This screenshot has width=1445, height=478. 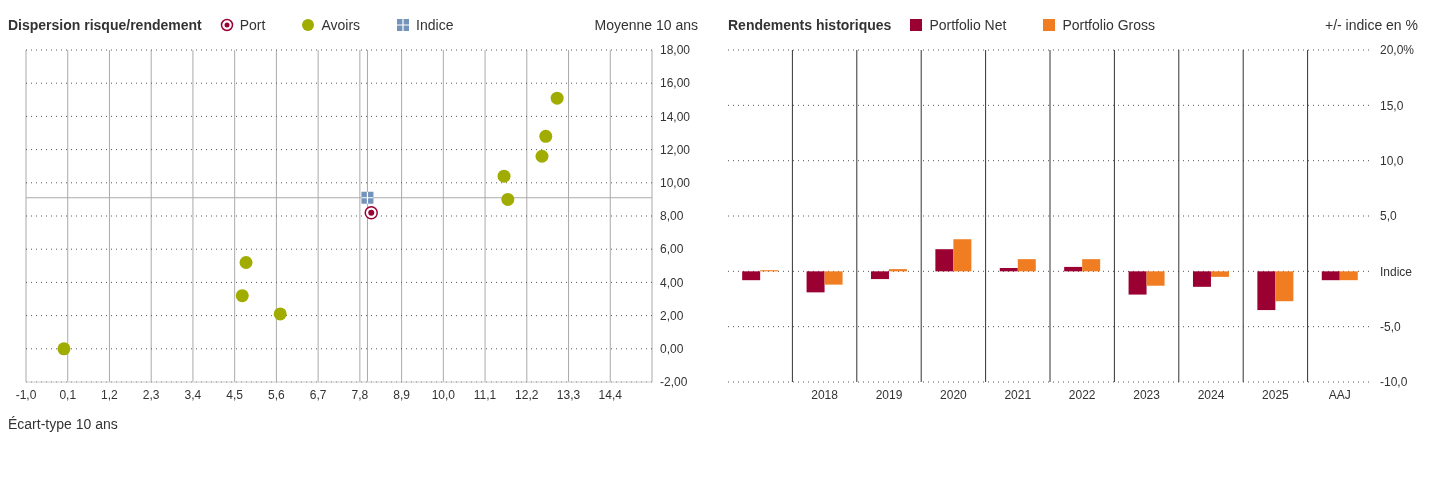 I want to click on y-tick-label: 8,00, so click(x=672, y=216).